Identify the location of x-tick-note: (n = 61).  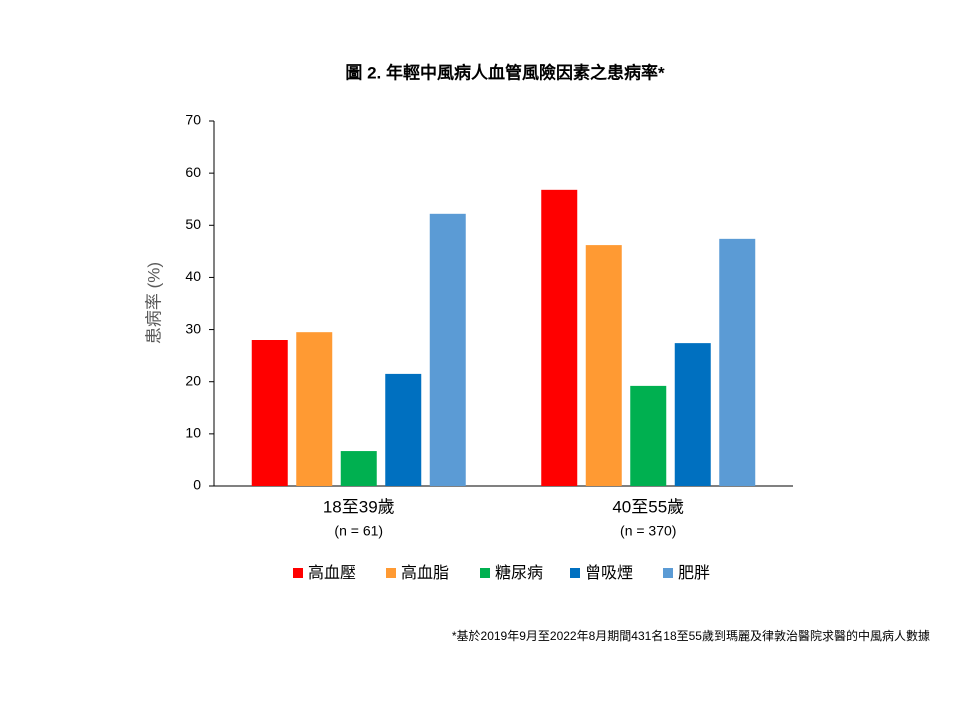
(358, 531).